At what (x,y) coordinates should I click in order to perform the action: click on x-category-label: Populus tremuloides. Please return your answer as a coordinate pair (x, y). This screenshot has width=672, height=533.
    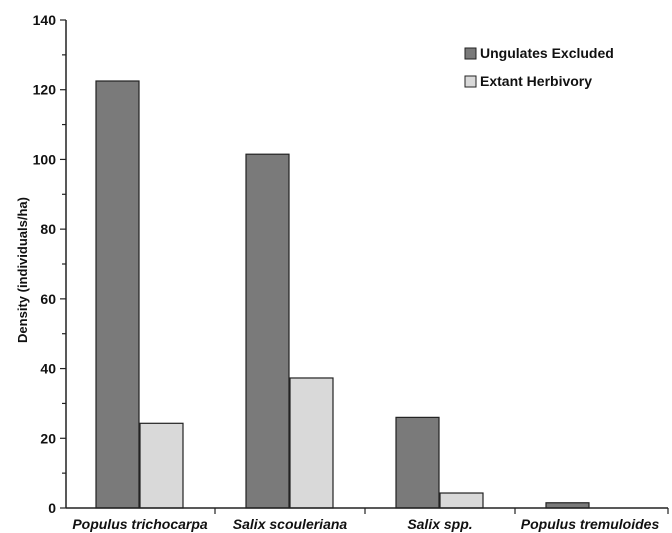
    Looking at the image, I should click on (590, 524).